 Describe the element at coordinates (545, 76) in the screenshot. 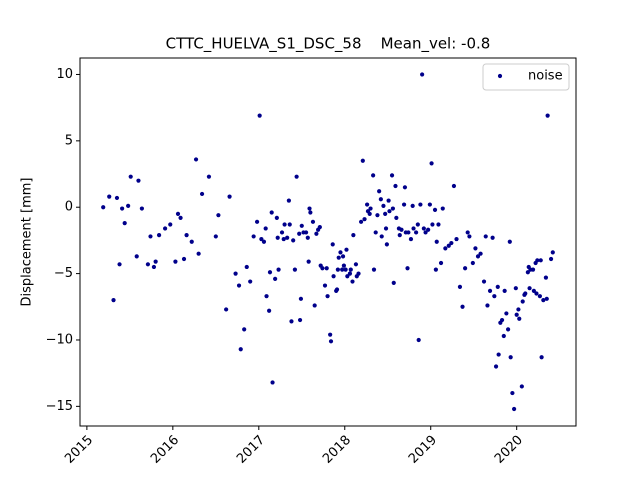

I see `legend-label: noise` at that location.